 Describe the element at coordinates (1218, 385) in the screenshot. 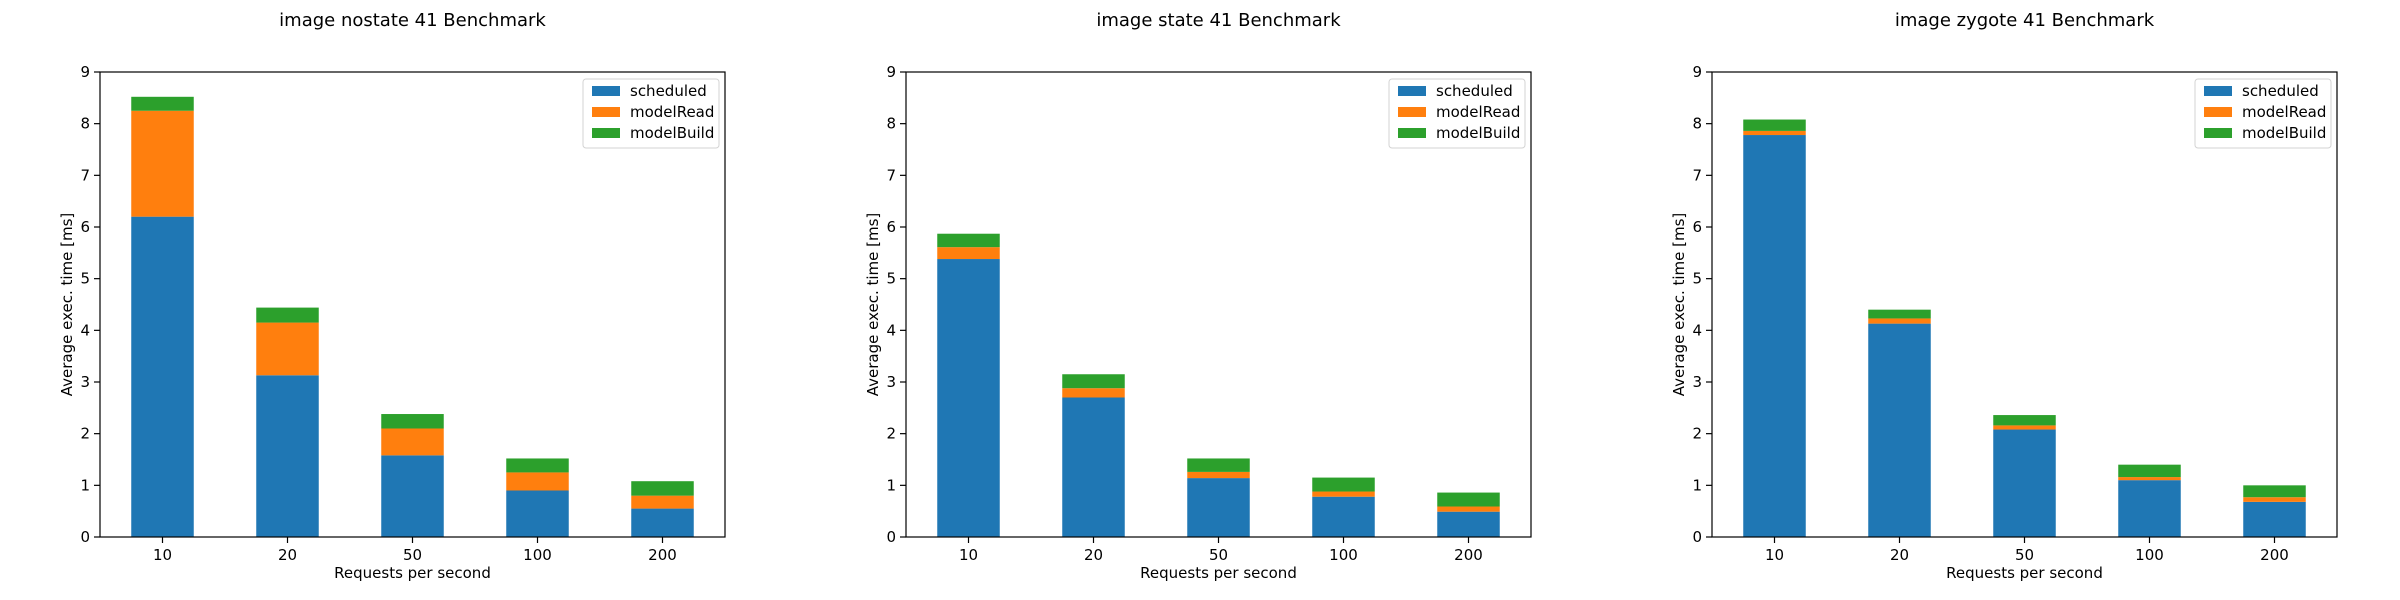

I see `bars` at that location.